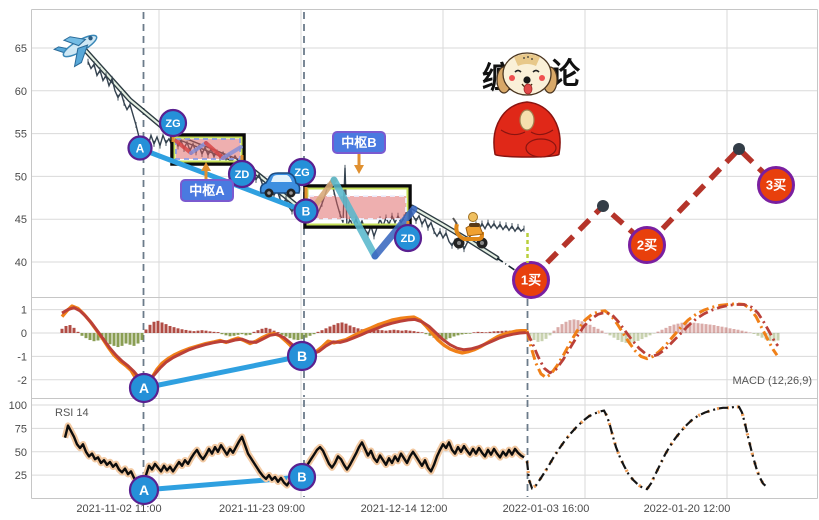 The image size is (819, 520). I want to click on marker-b-macd: B, so click(302, 356).